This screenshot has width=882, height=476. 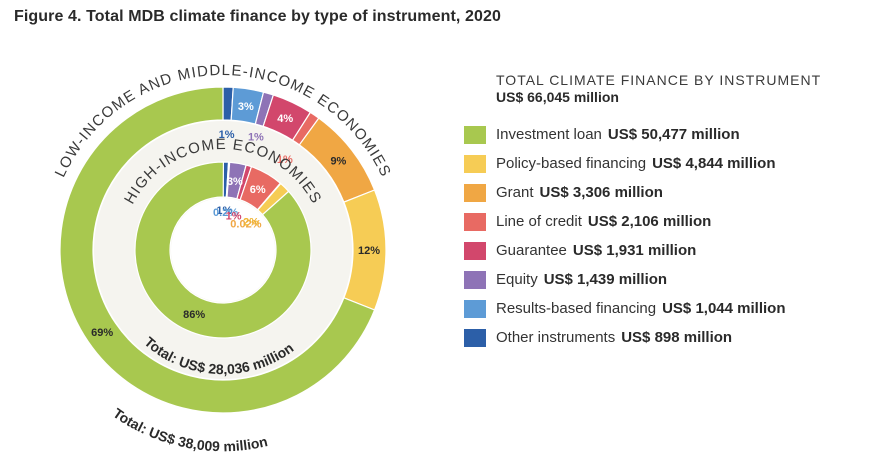 I want to click on legend-label: Grant, so click(x=515, y=192).